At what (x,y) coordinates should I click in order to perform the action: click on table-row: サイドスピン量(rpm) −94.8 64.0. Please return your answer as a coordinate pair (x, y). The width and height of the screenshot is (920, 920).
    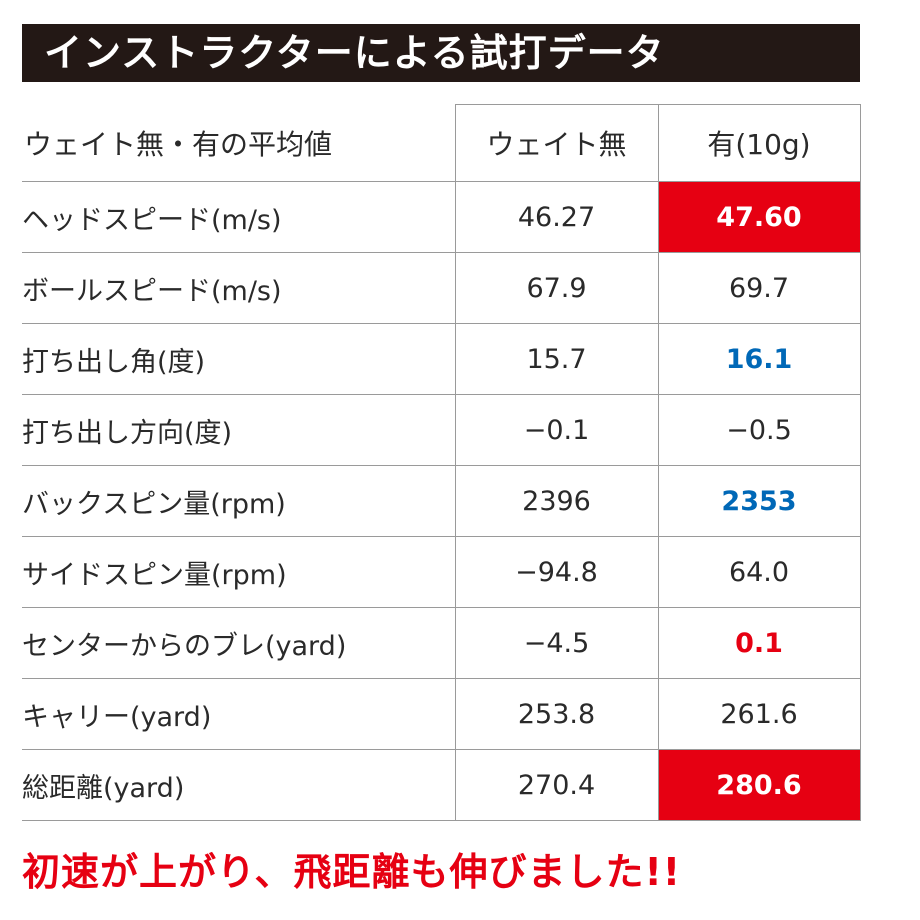
    Looking at the image, I should click on (441, 572).